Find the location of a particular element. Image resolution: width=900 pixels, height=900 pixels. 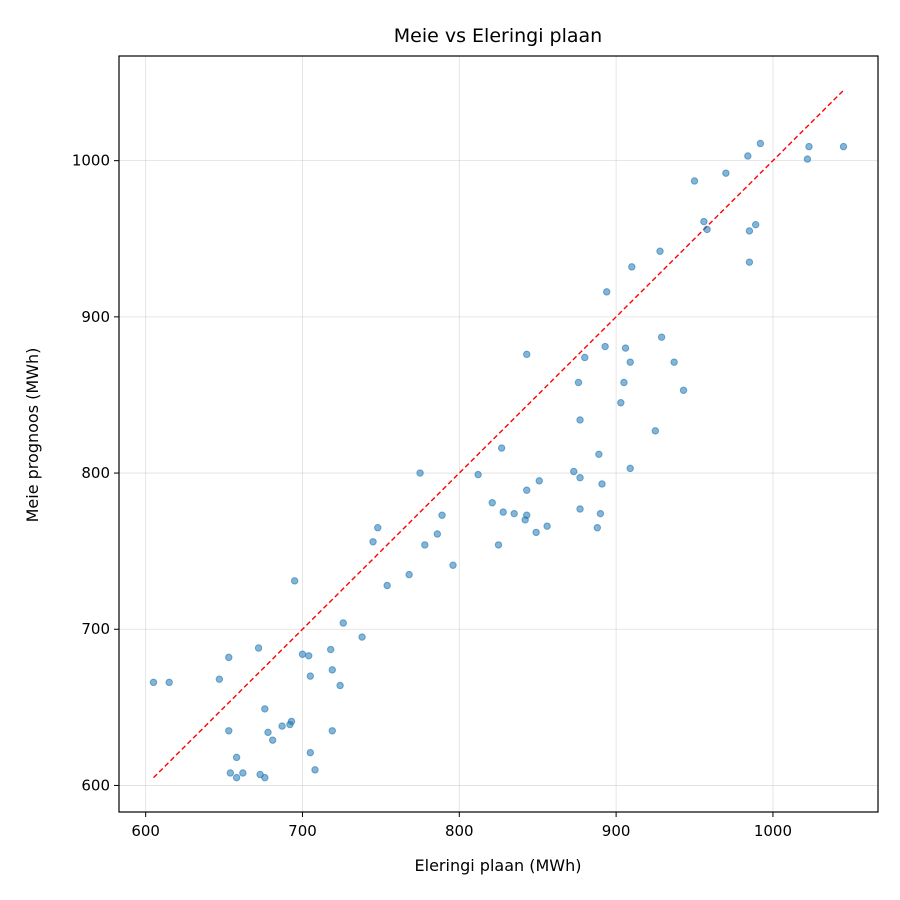

y-axis-title: Meie prognoos (MWh) is located at coordinates (32, 435).